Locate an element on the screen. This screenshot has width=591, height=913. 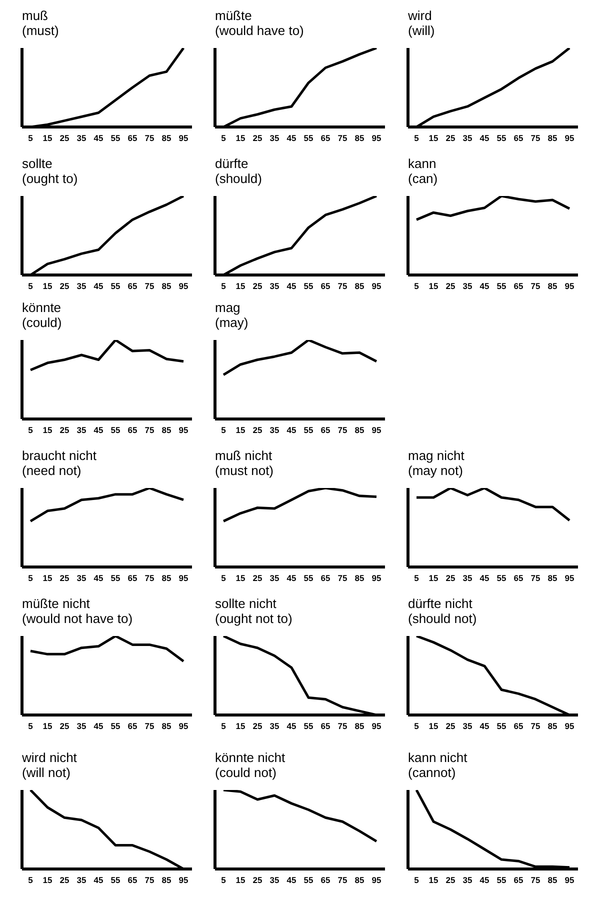
chart-title: kann nicht is located at coordinates (438, 757).